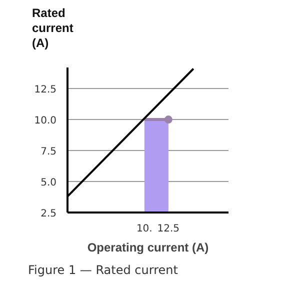  What do you see at coordinates (148, 247) in the screenshot?
I see `x-axis-title: Operating current (A)` at bounding box center [148, 247].